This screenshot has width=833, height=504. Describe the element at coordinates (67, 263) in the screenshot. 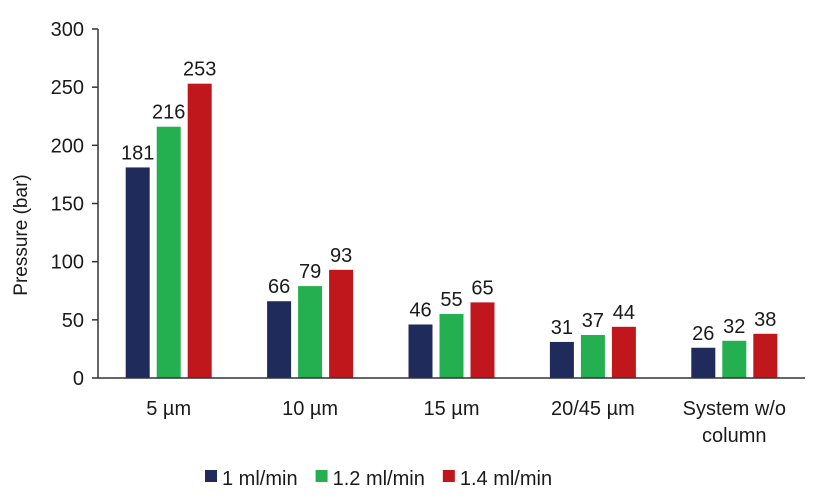

I see `y-tick-label: 100` at that location.